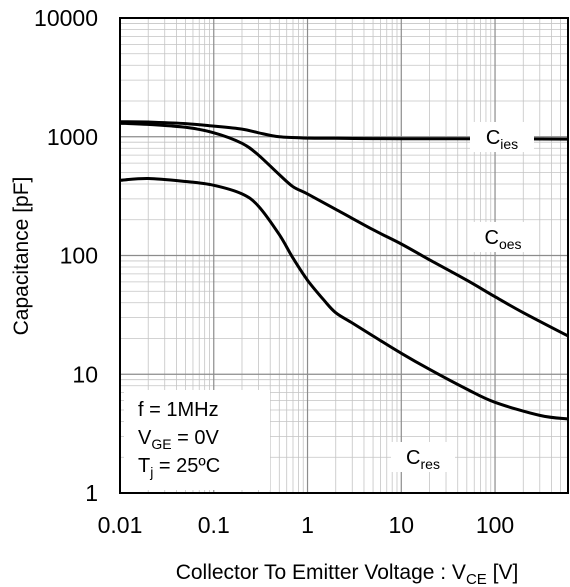  Describe the element at coordinates (502, 239) in the screenshot. I see `curve-label-coes: Coes` at that location.